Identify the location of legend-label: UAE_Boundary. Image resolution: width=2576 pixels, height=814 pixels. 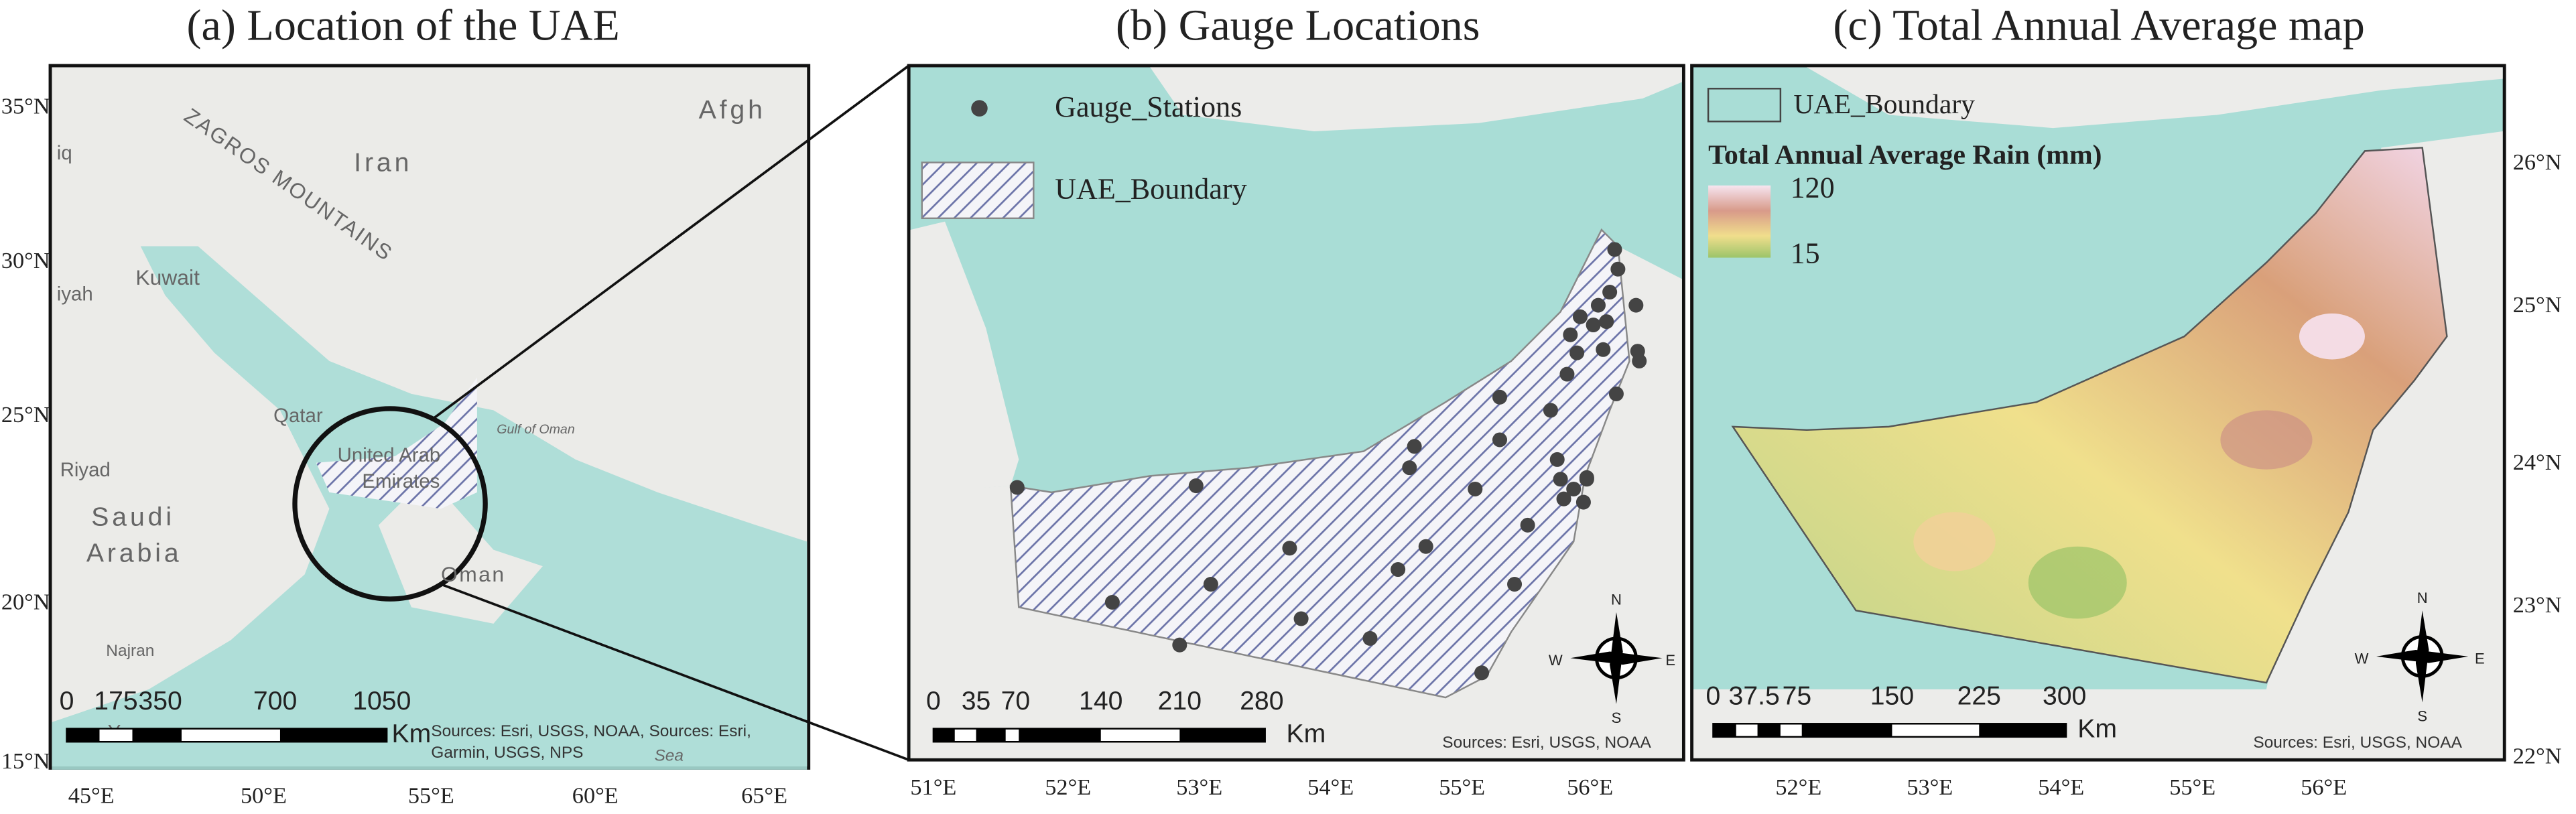
(1884, 104).